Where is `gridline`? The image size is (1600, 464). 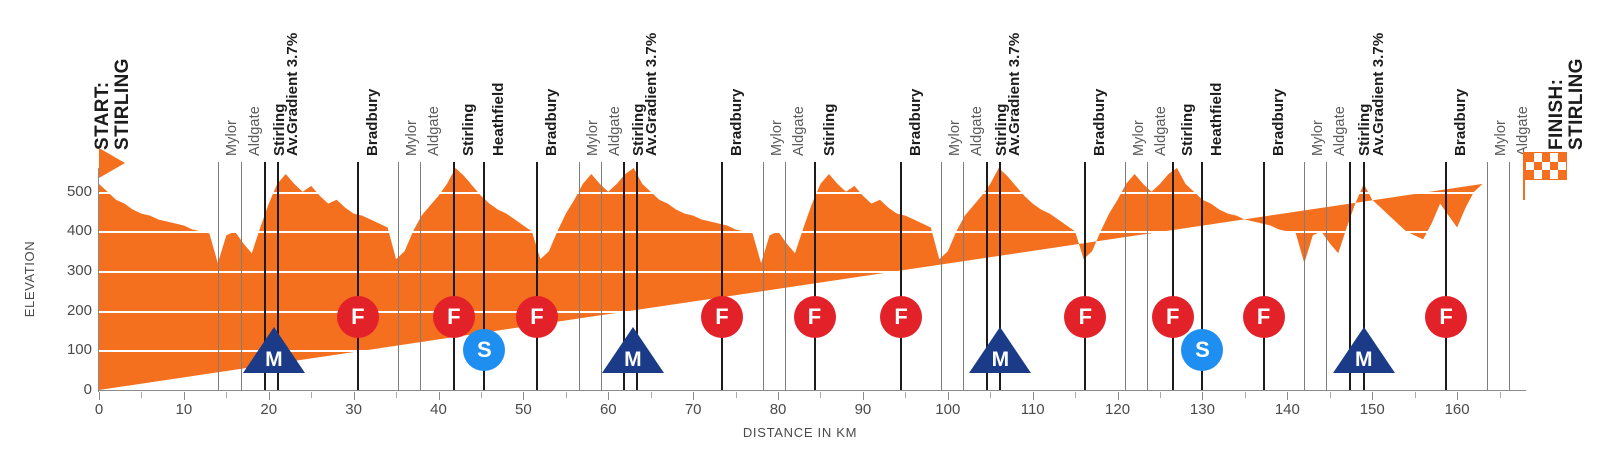
gridline is located at coordinates (812, 232).